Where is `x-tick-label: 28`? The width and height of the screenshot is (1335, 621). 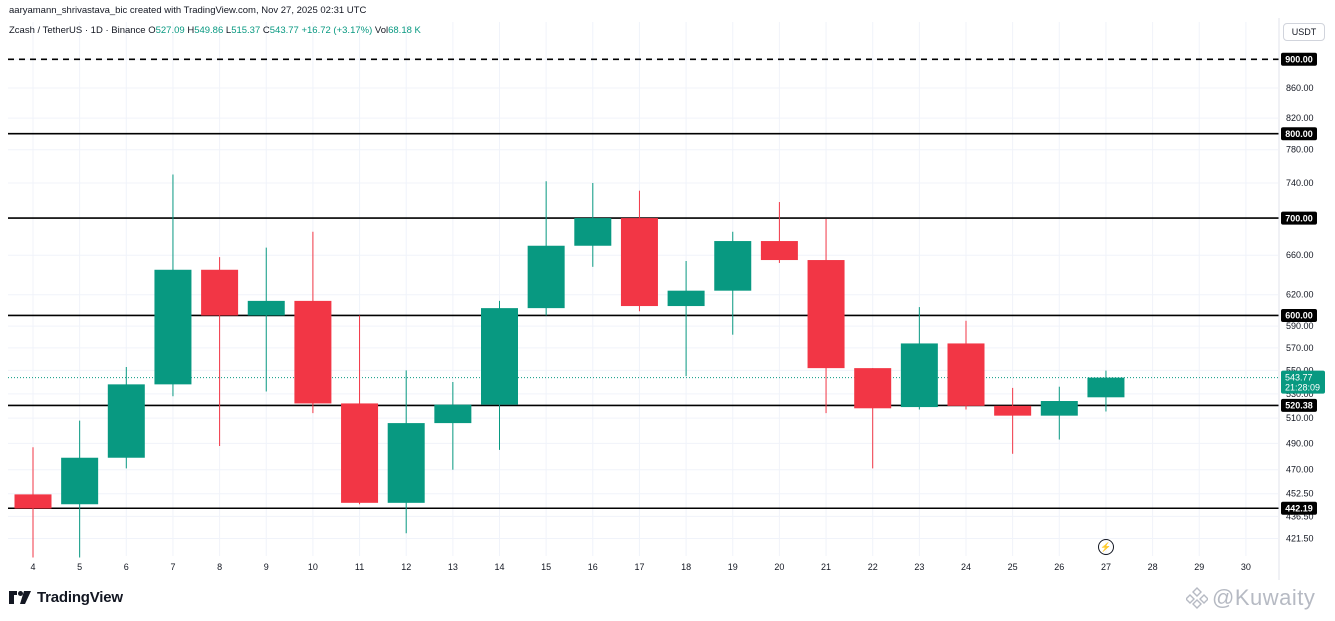 x-tick-label: 28 is located at coordinates (1153, 567).